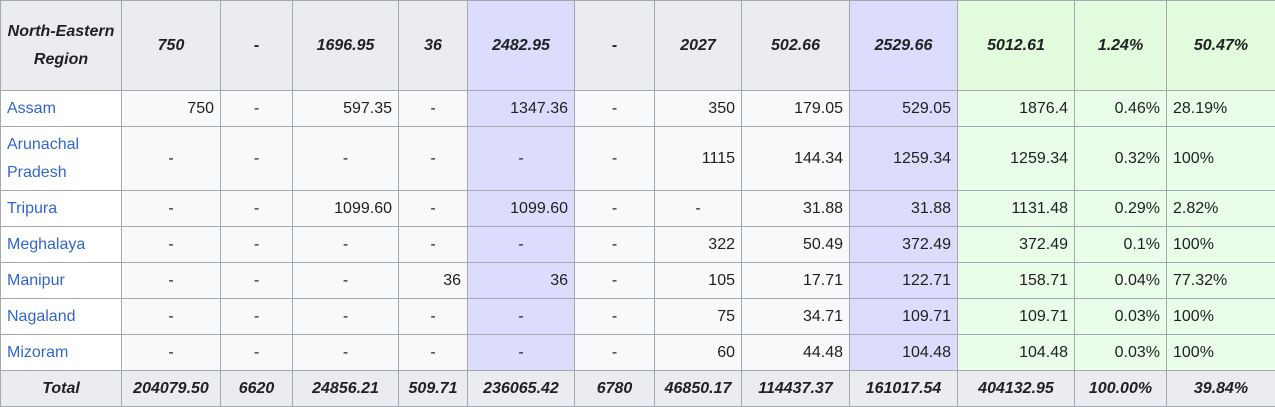  I want to click on cell-7: 144.34, so click(796, 159).